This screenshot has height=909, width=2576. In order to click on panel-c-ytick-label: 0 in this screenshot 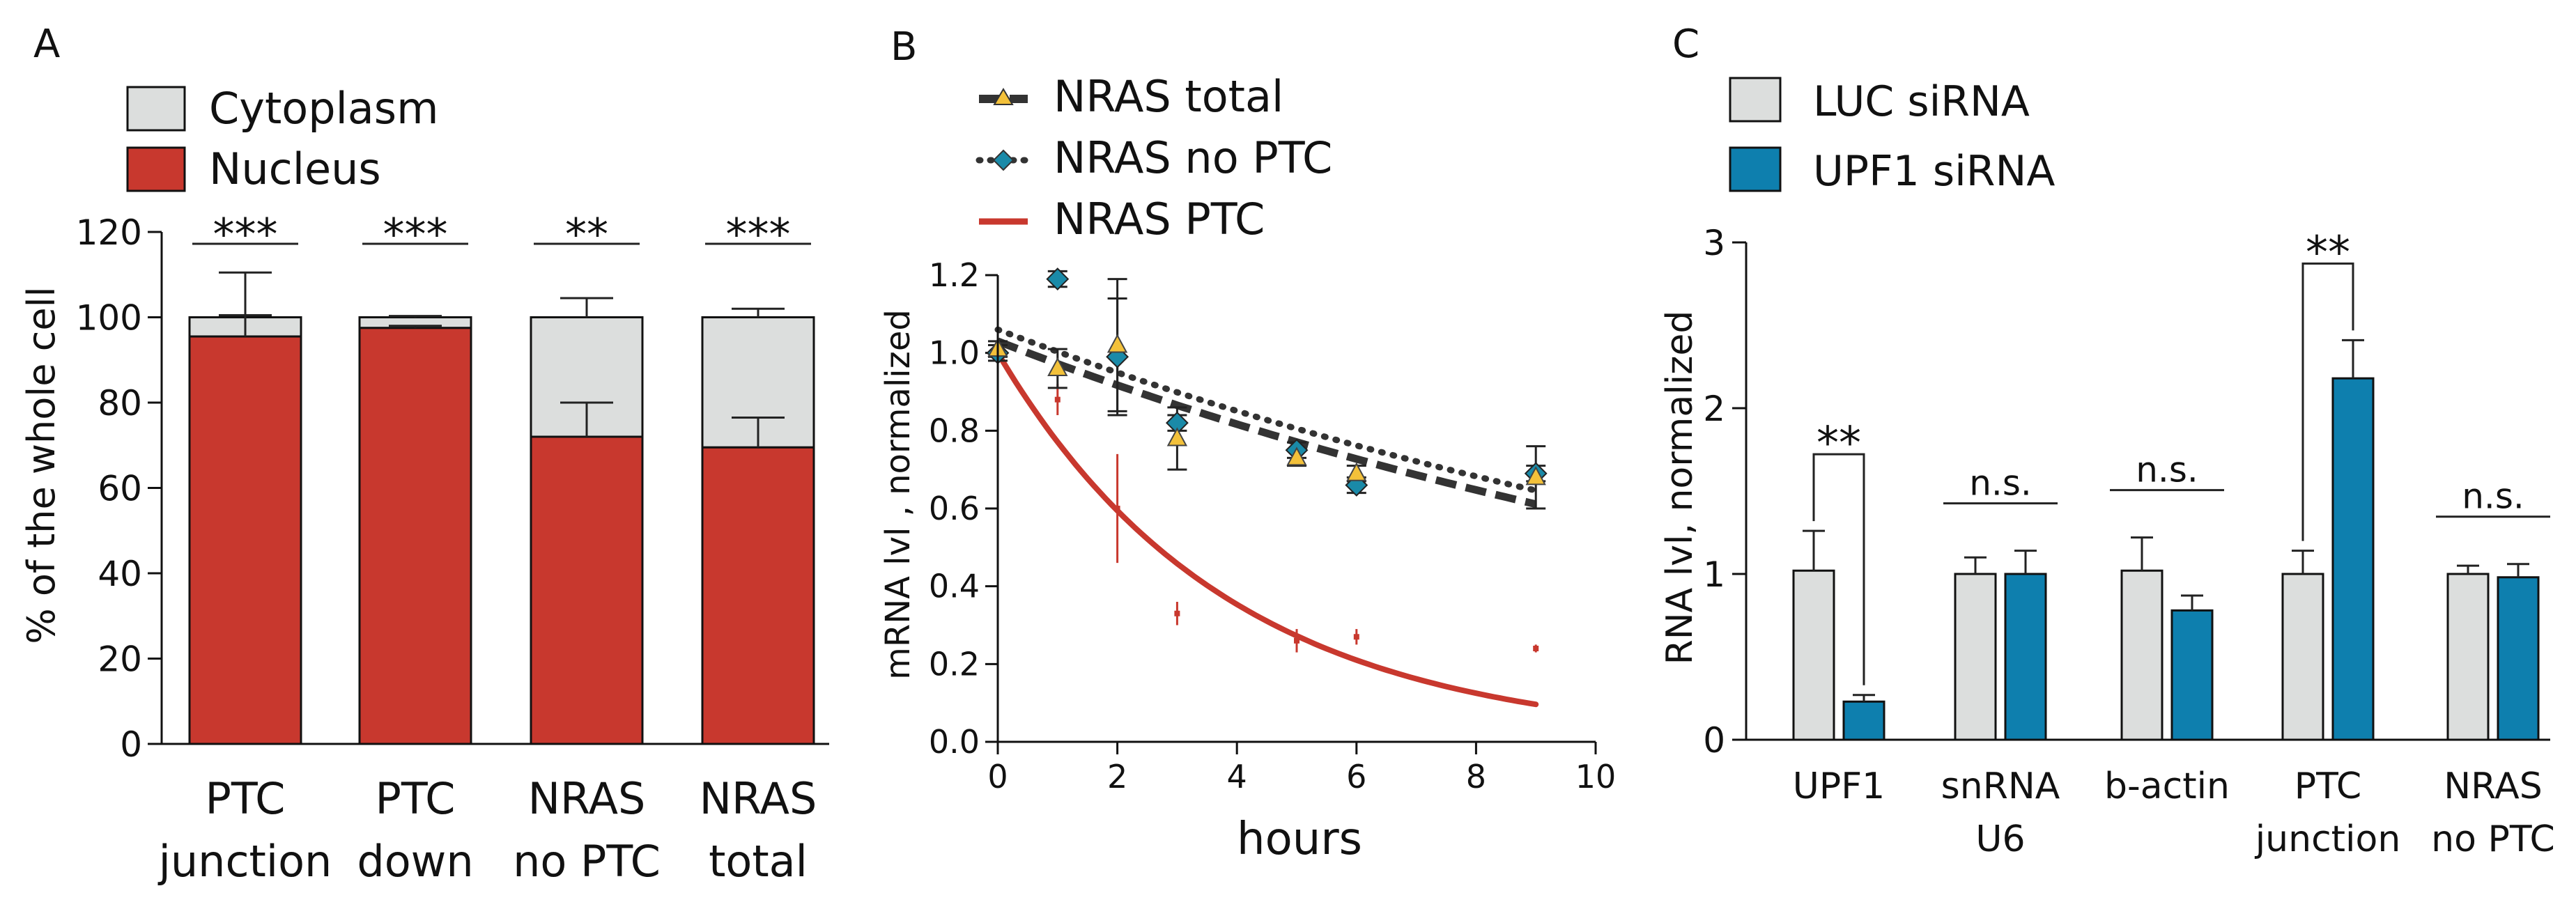, I will do `click(1714, 740)`.